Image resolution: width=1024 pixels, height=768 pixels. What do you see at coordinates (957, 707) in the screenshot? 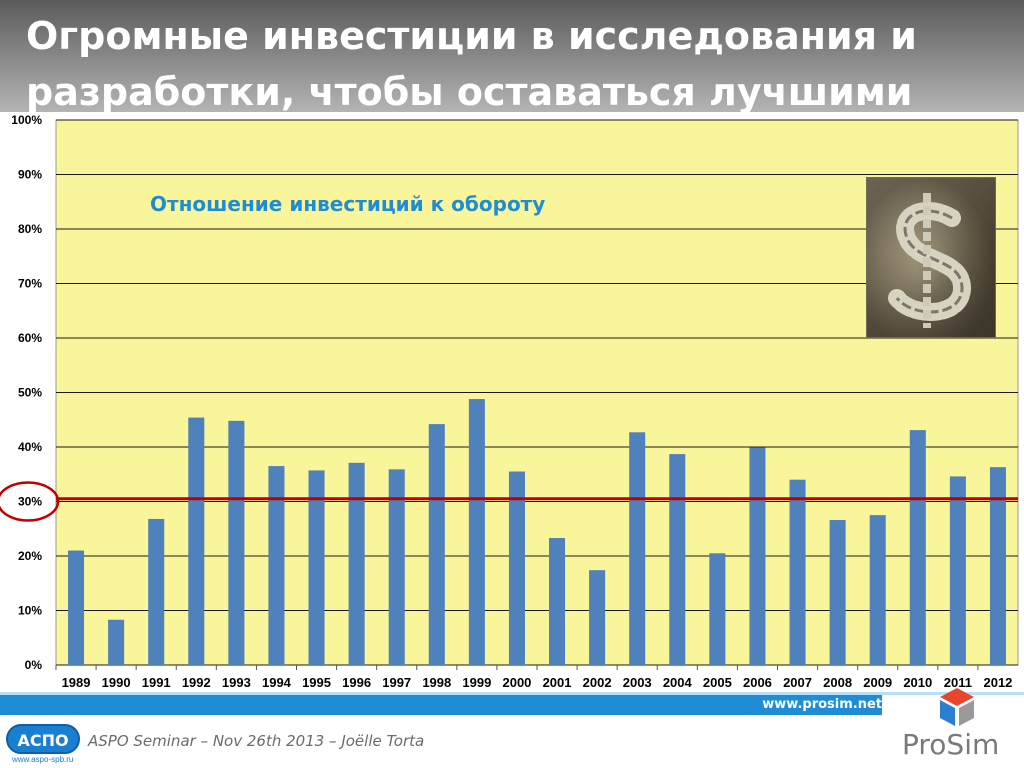
I see `prosim-cube-icon` at bounding box center [957, 707].